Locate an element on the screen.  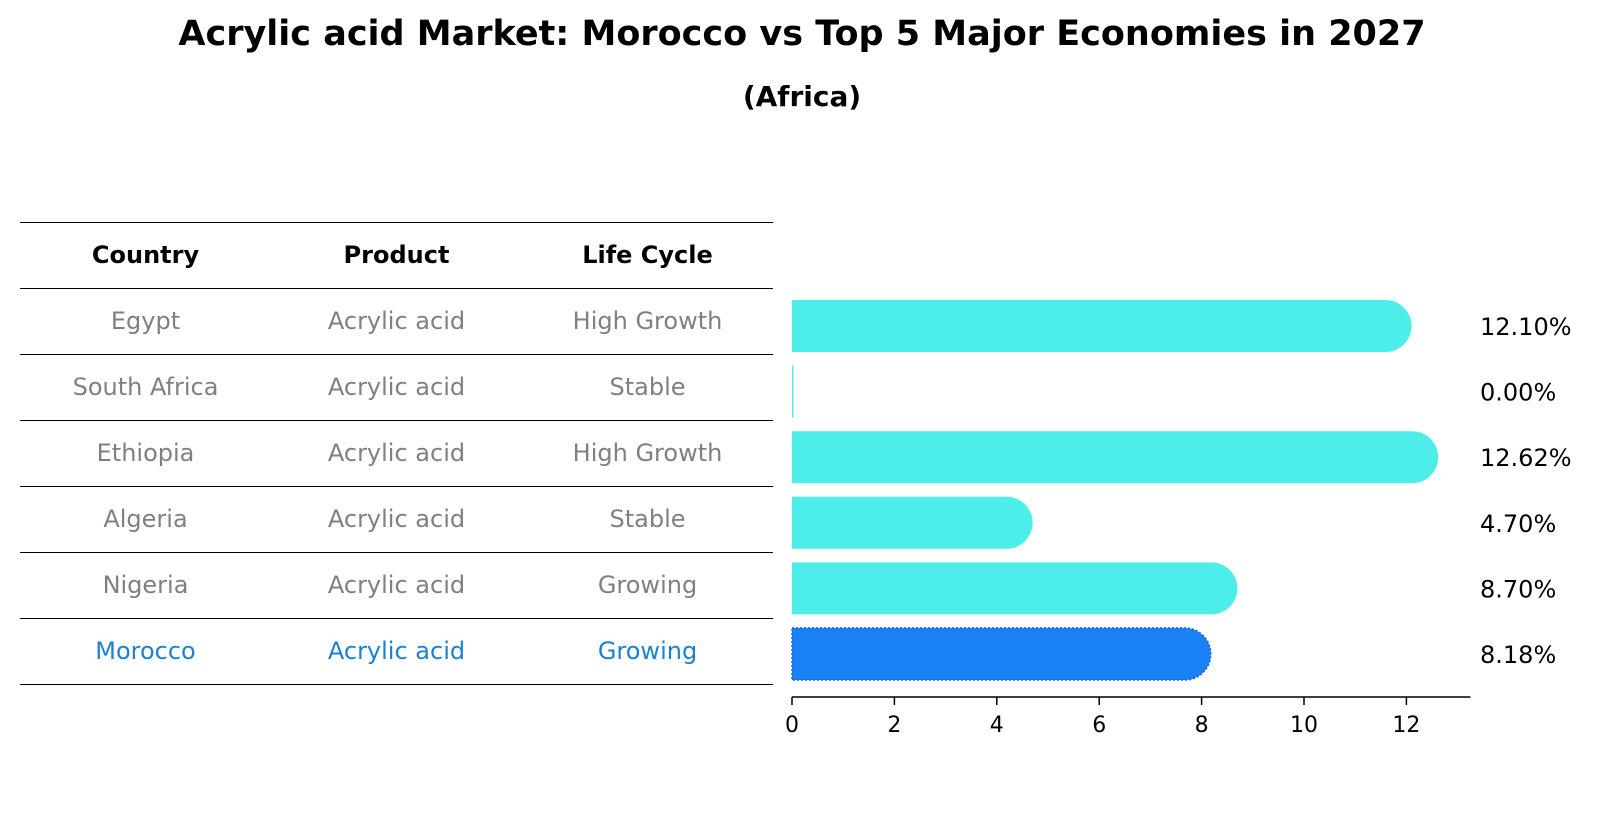
bar-algeria is located at coordinates (912, 522).